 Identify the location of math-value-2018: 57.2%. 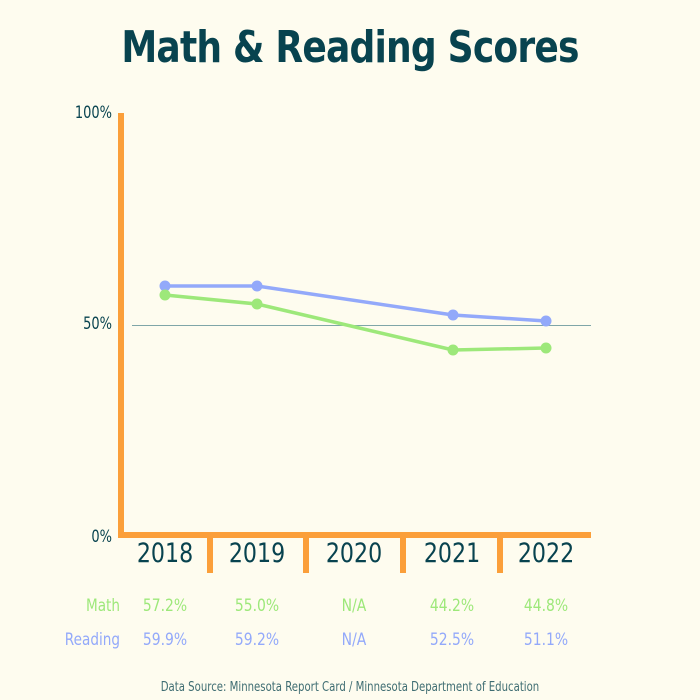
(165, 606).